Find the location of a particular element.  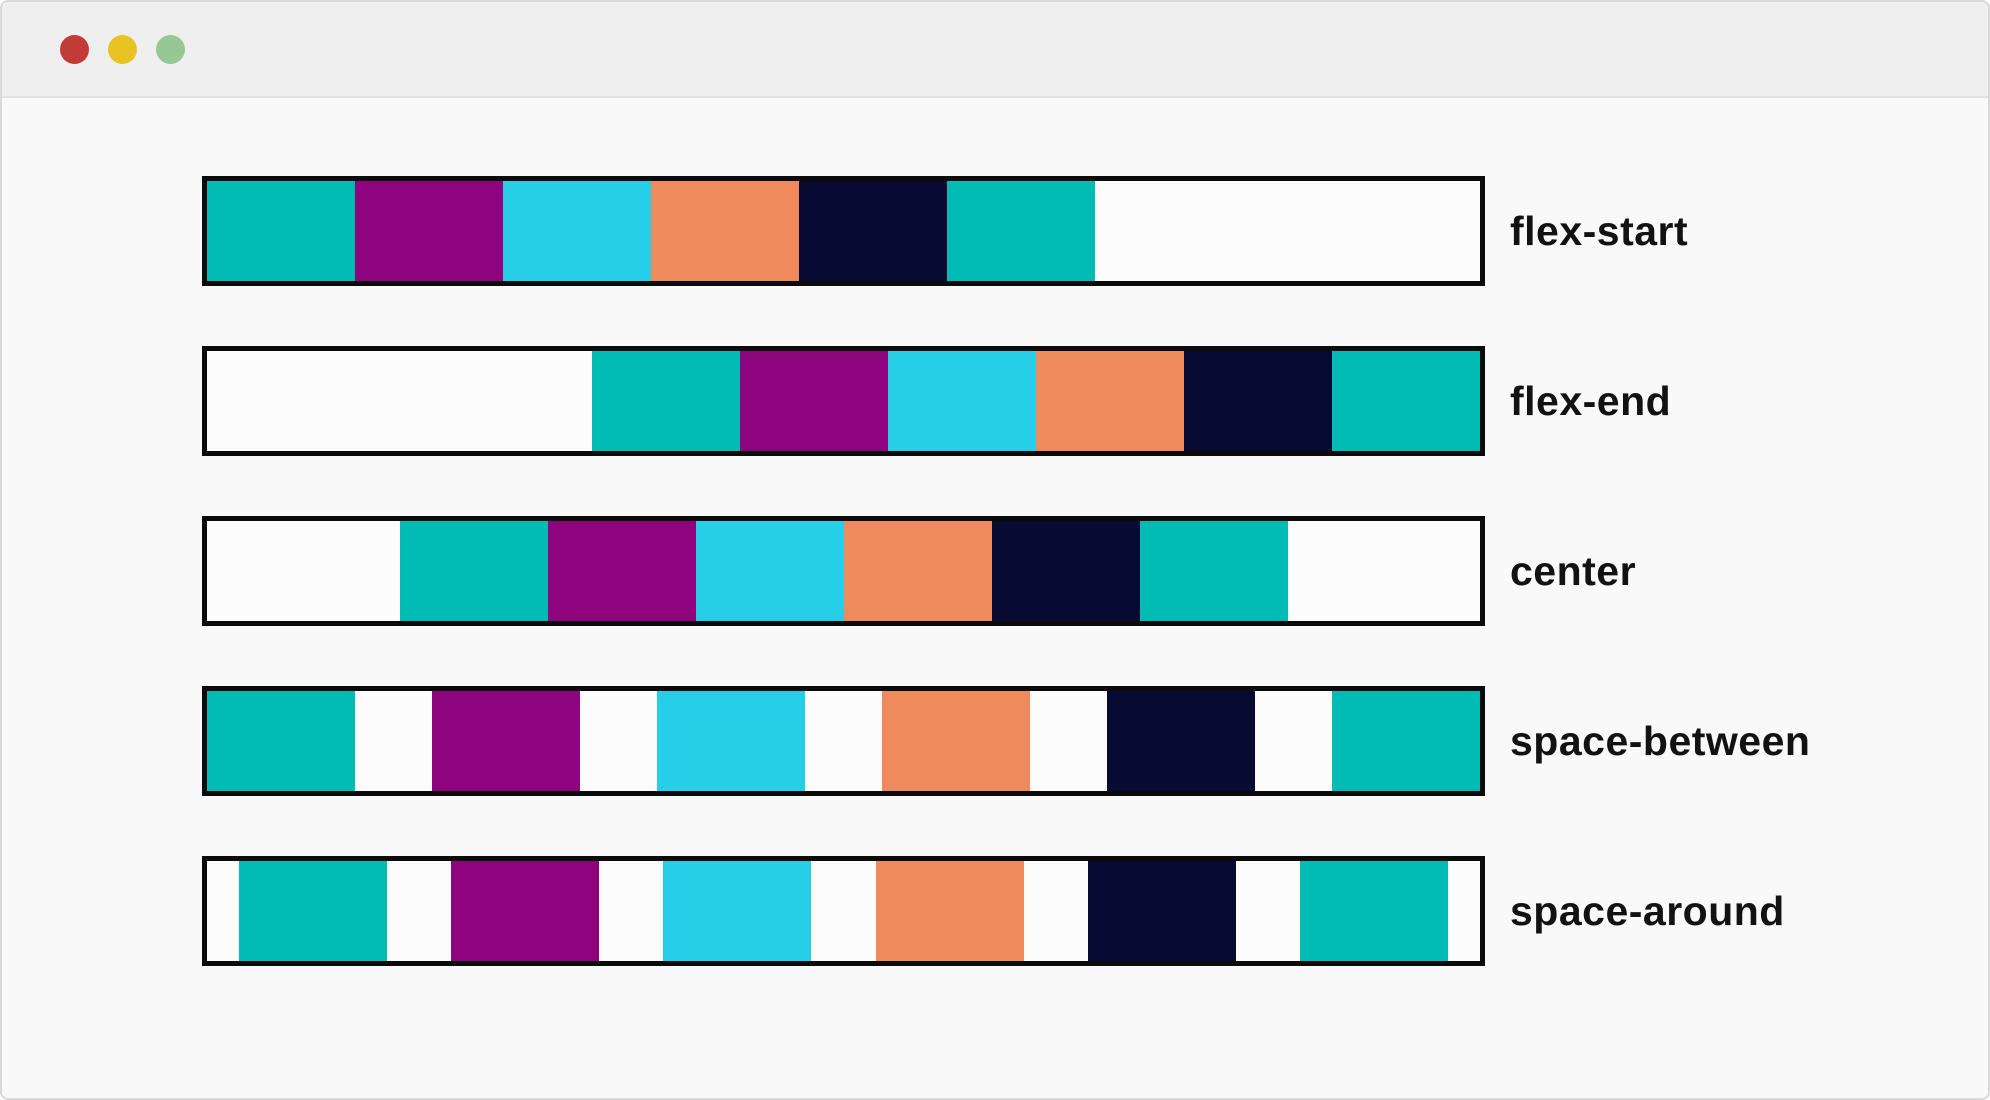

row-label: space-between is located at coordinates (1660, 740).